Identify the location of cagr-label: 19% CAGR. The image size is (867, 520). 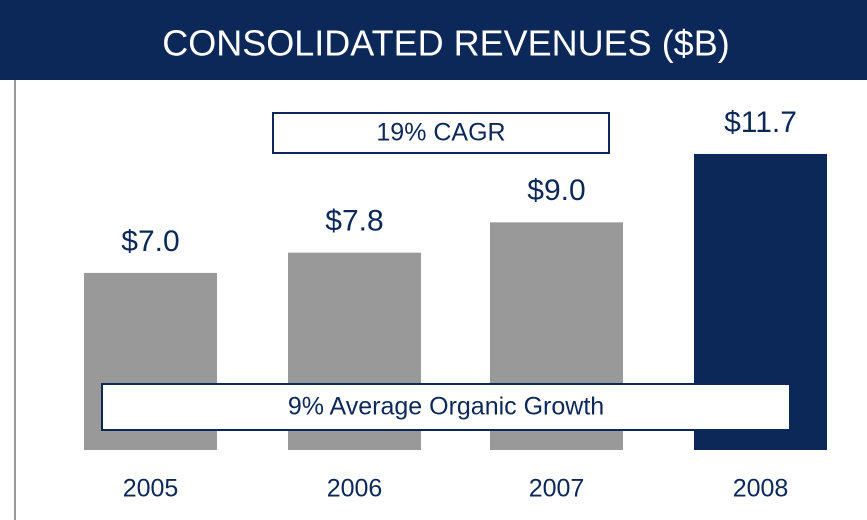
(440, 133).